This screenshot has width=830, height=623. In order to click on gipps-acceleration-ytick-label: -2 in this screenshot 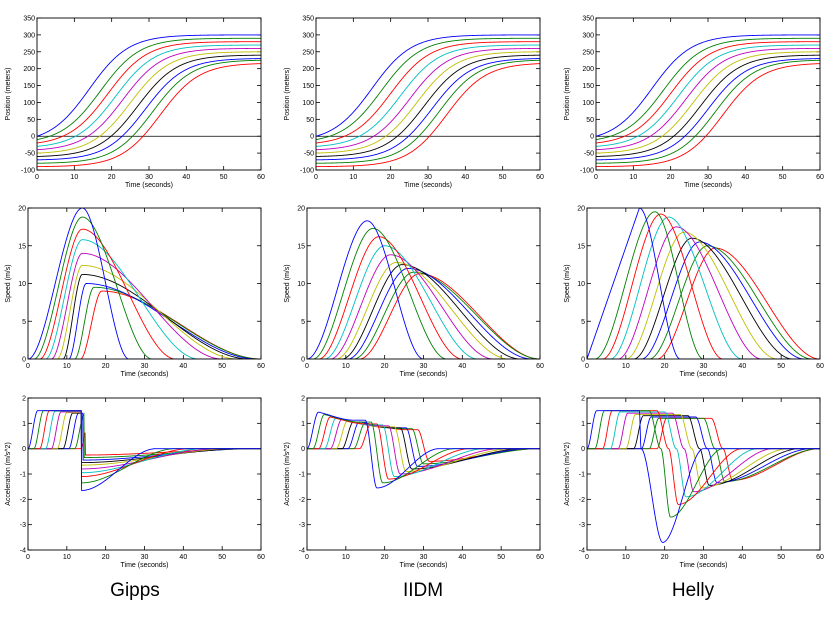, I will do `click(23, 500)`.